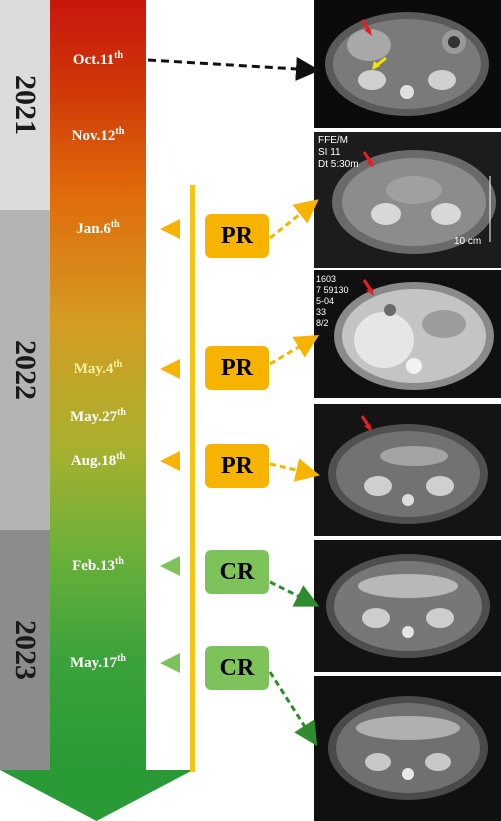 This screenshot has height=821, width=501. Describe the element at coordinates (98, 460) in the screenshot. I see `date-aug-18: Aug.18th` at that location.